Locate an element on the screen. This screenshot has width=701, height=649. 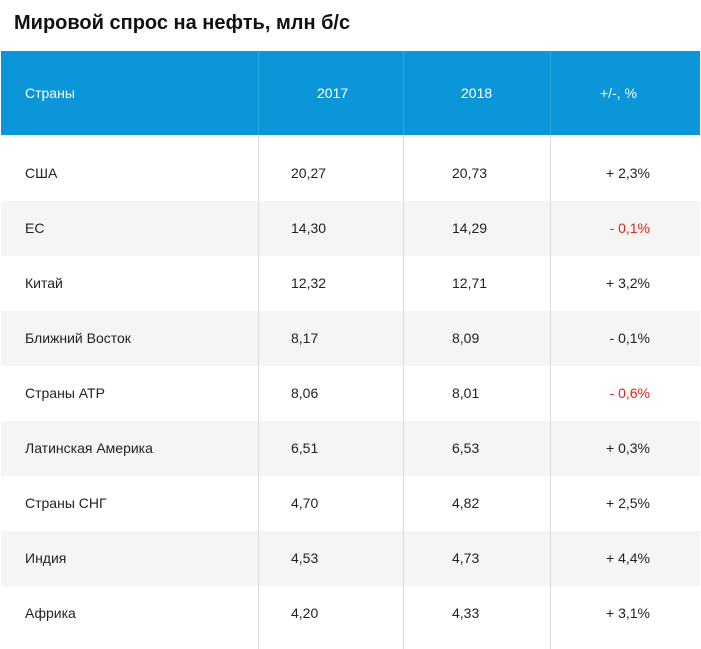
table-row: Африка 4,20 4,33 + 3,1% is located at coordinates (350, 613).